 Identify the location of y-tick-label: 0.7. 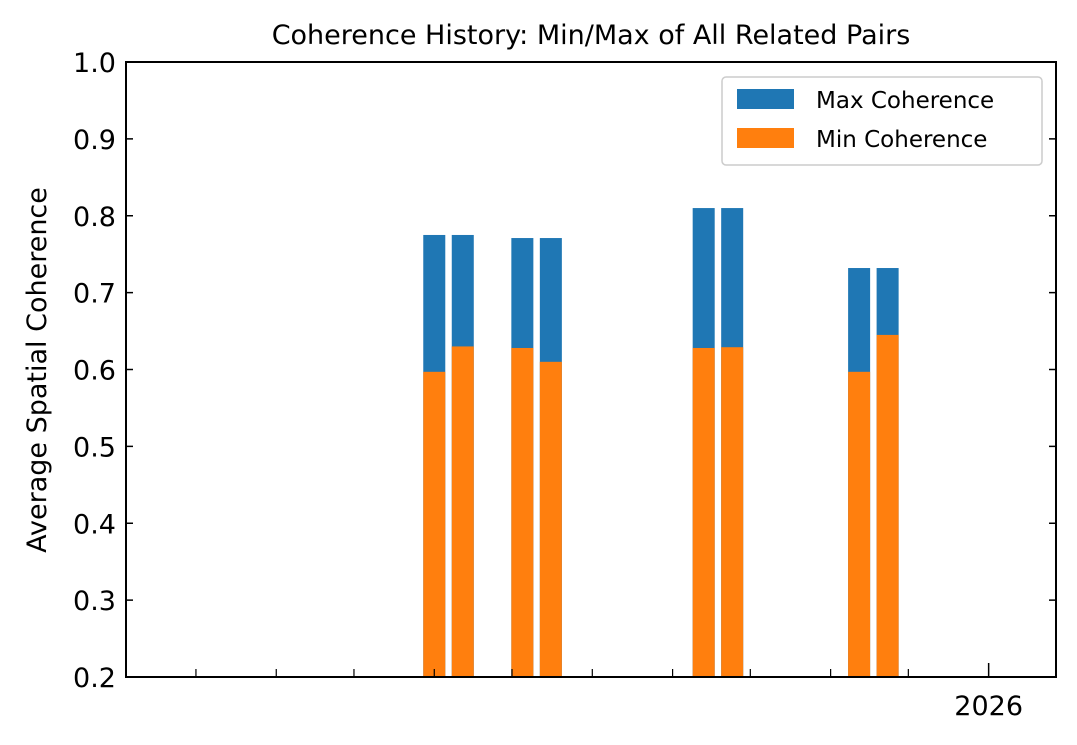
(94, 294).